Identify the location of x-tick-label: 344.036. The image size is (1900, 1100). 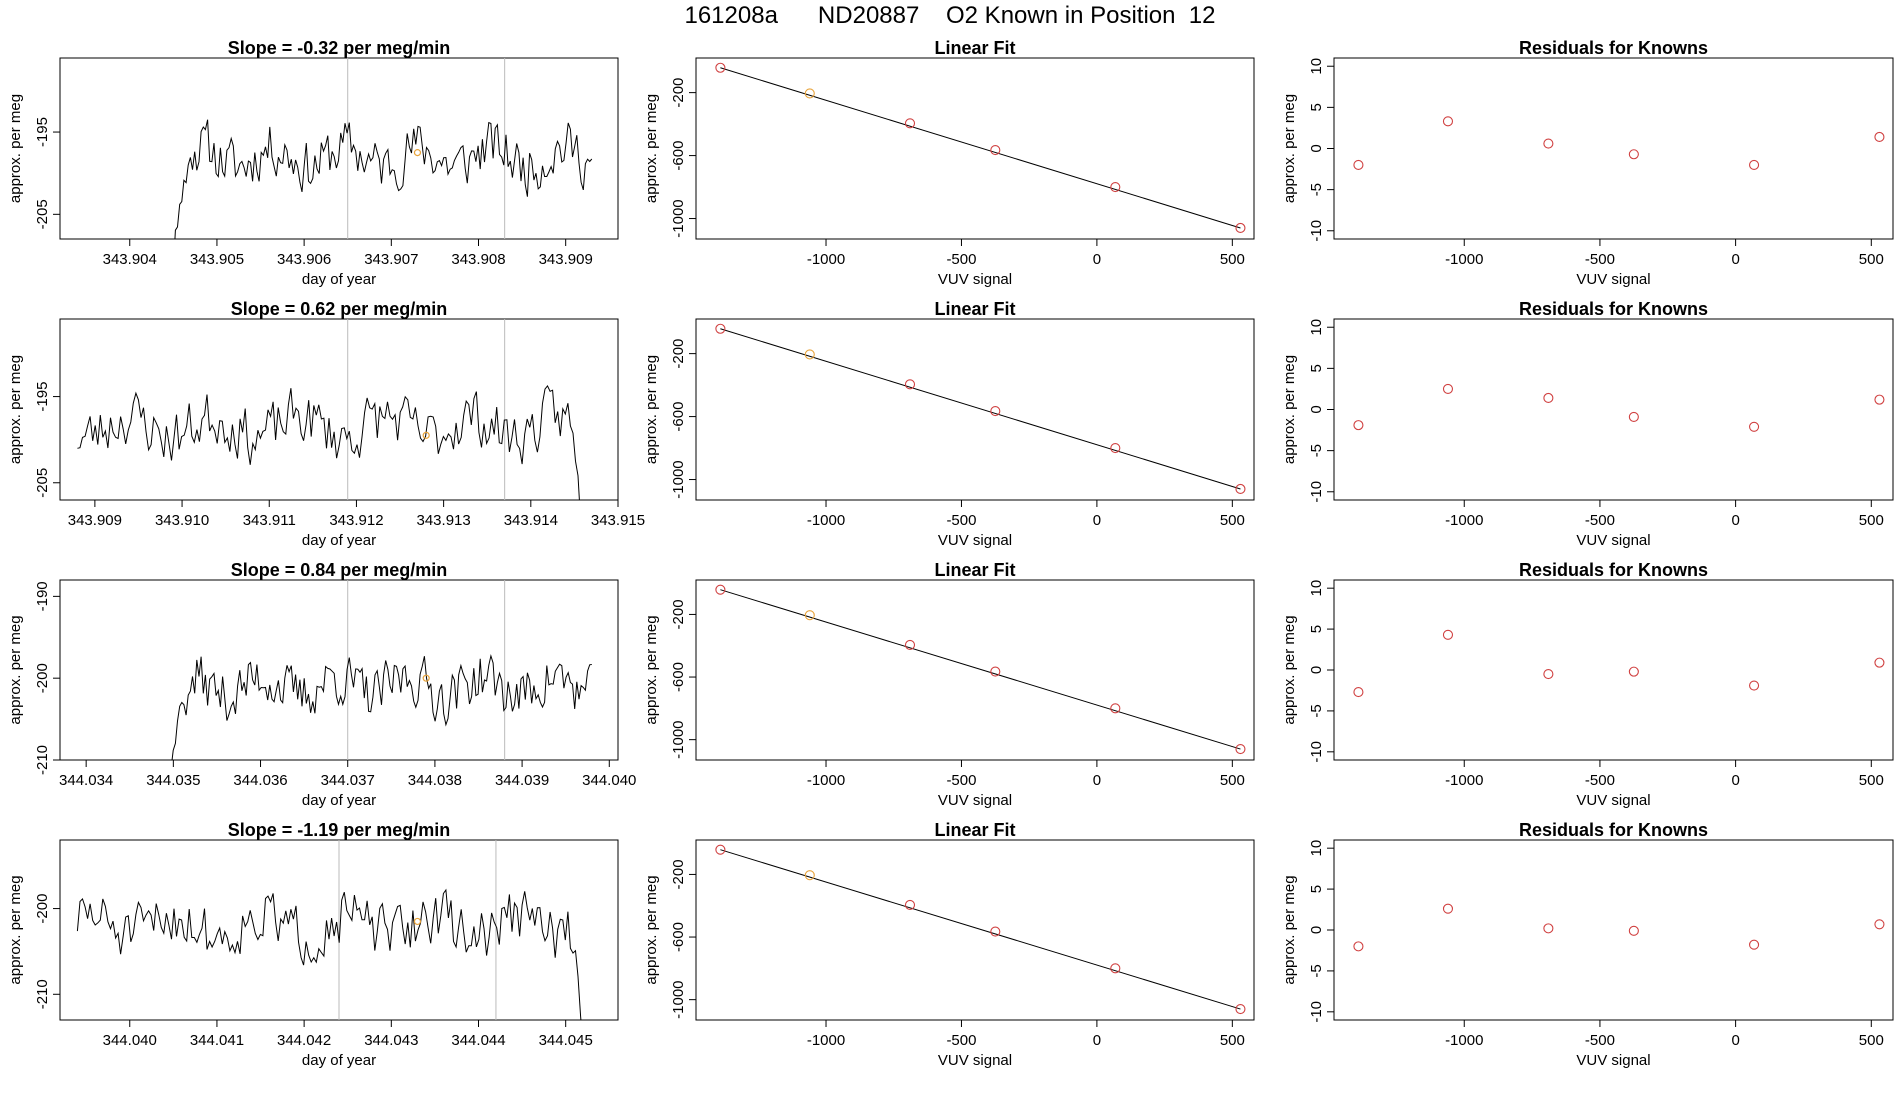
(260, 780).